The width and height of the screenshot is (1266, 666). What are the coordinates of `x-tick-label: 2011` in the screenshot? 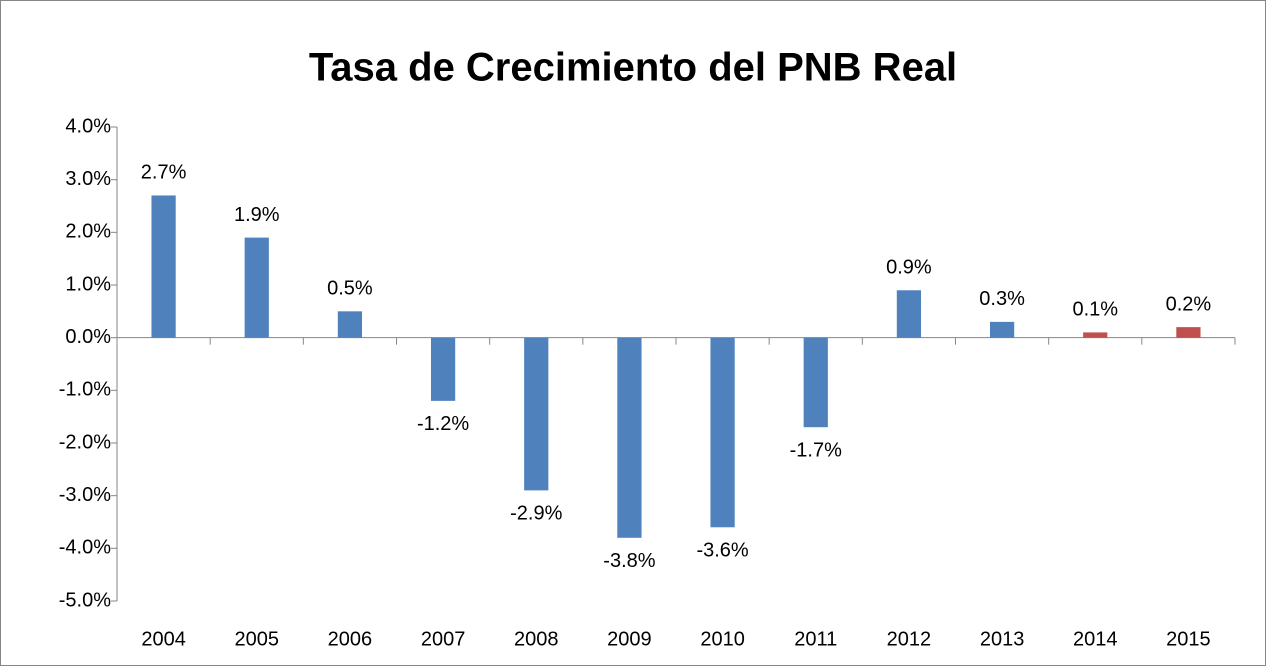 It's located at (815, 639).